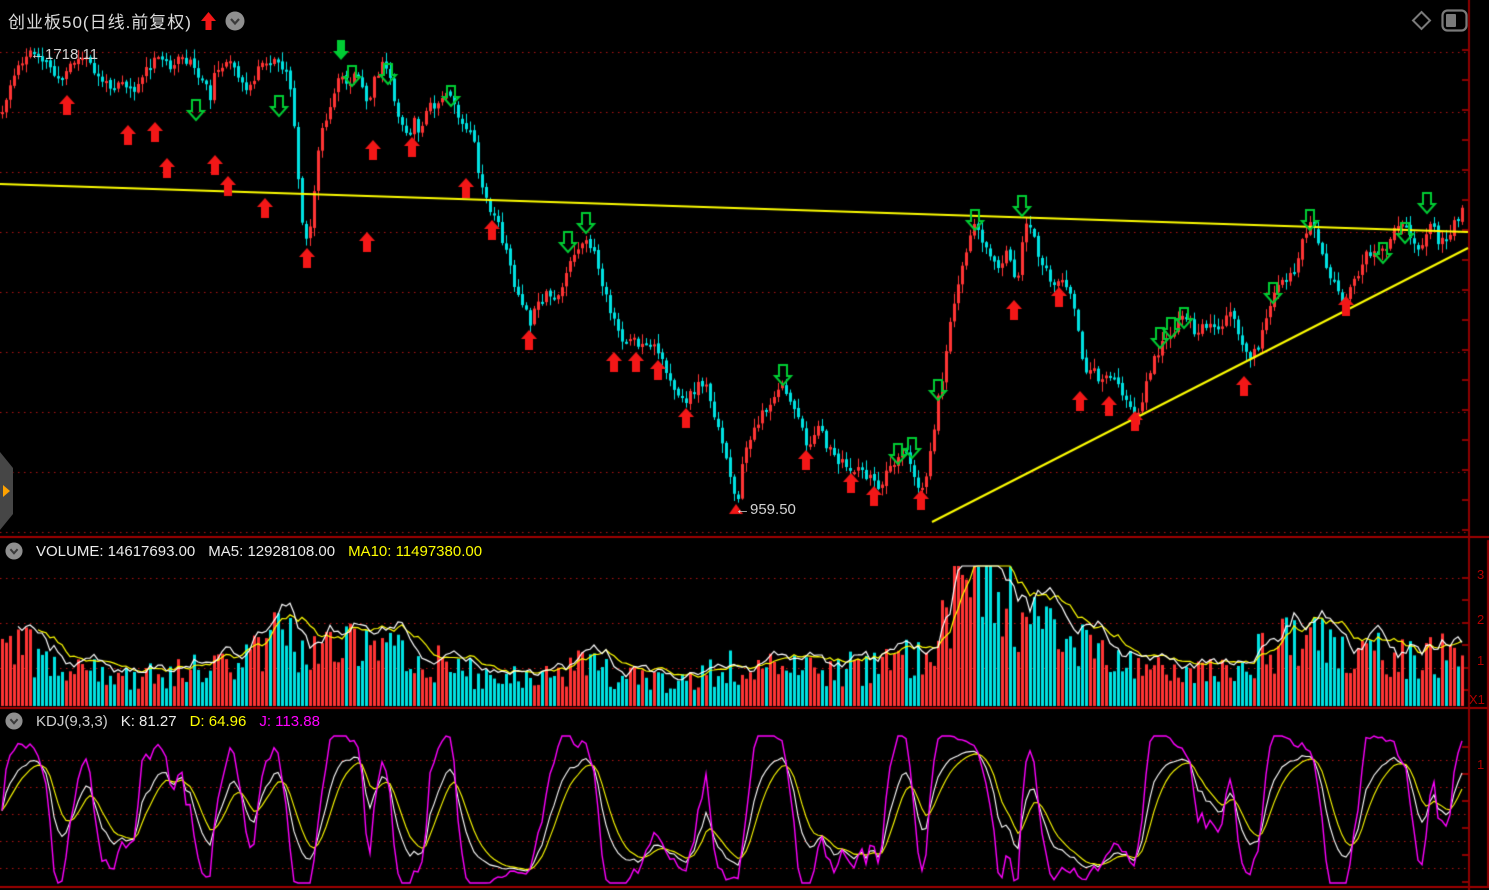  What do you see at coordinates (415, 551) in the screenshot?
I see `volume-ma10-value: MA10: 11497380.00` at bounding box center [415, 551].